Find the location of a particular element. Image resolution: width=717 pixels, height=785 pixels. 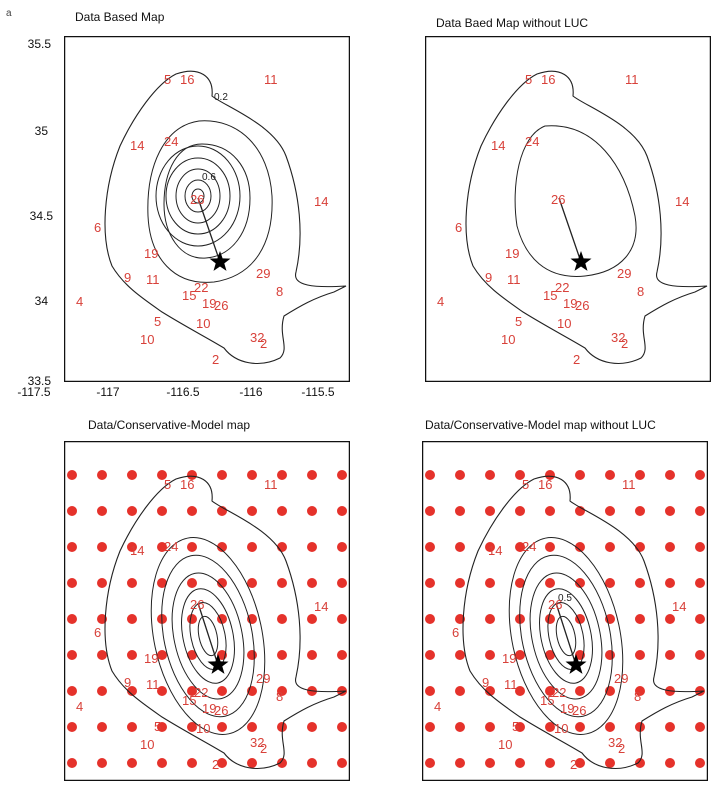

panel-title-conservative-model-map-without-luc: Data/Conservative-Model map without LUC is located at coordinates (540, 425).